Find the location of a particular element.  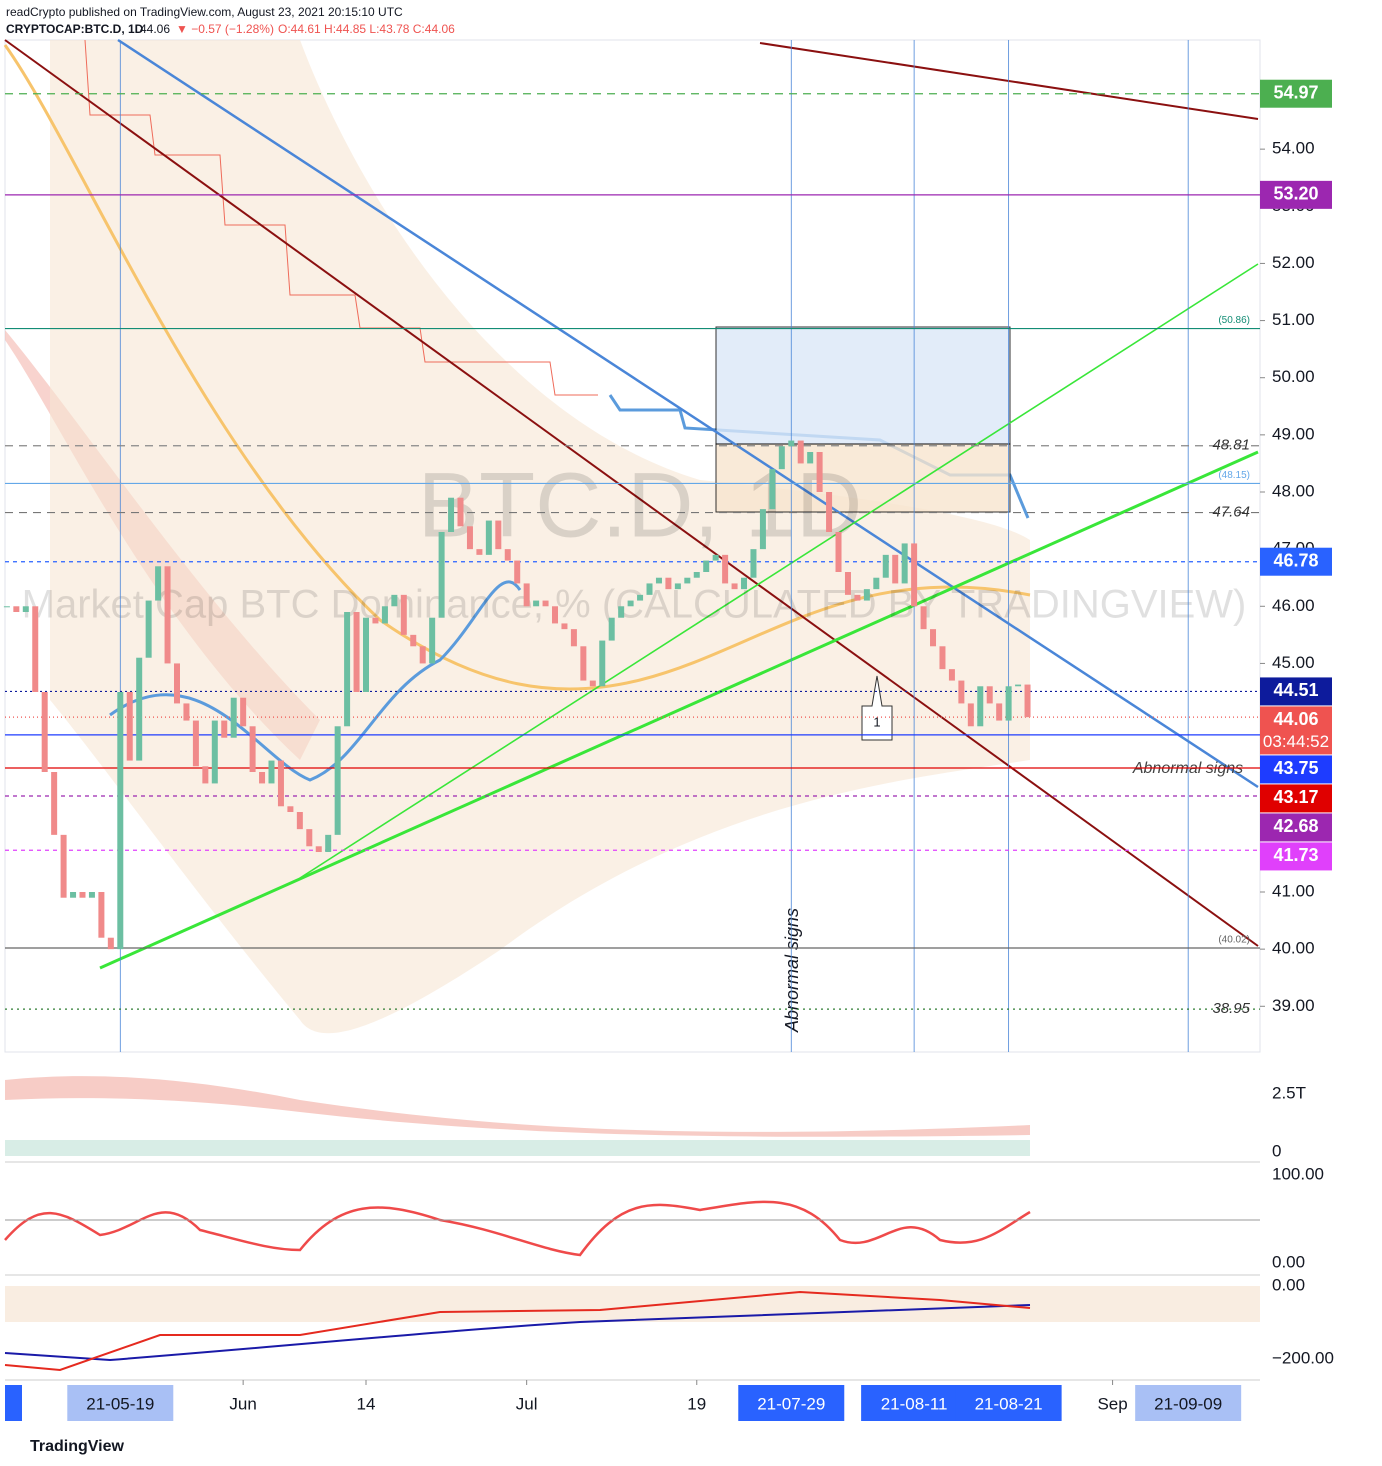

volume is located at coordinates (517, 1148).